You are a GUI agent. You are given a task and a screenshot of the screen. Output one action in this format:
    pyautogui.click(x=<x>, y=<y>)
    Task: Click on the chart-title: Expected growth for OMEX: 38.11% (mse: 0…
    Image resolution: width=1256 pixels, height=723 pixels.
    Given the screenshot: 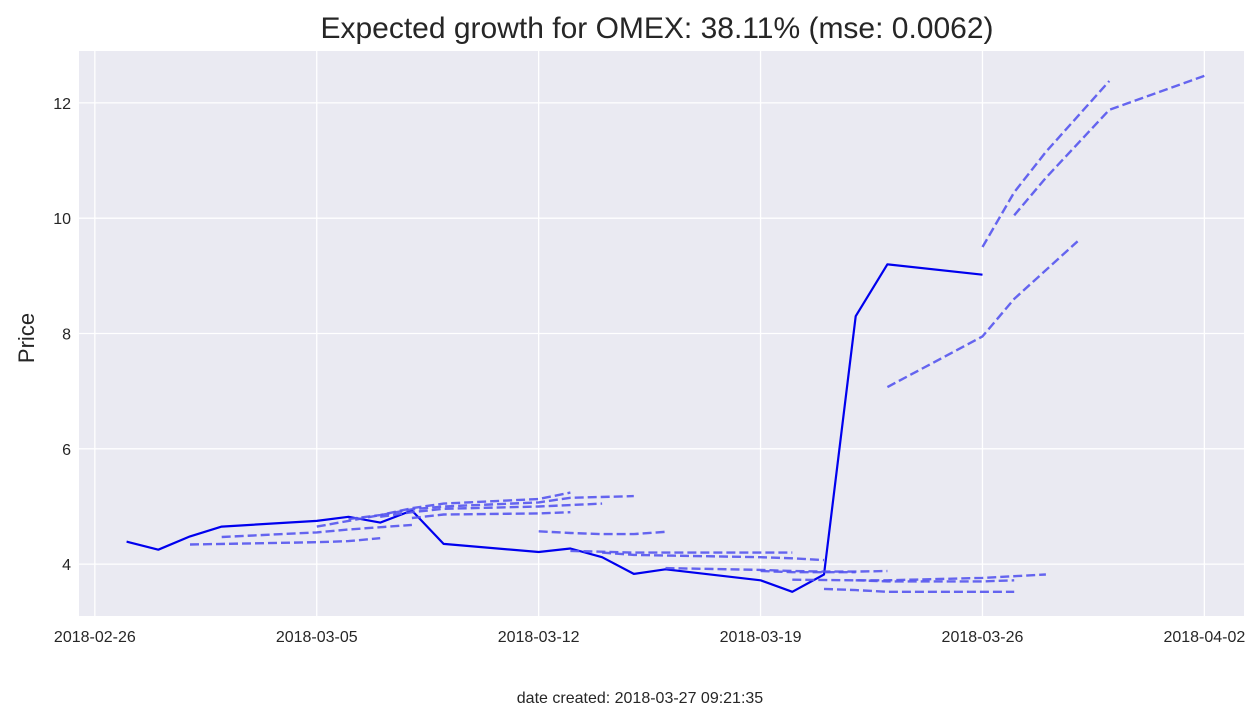 What is the action you would take?
    pyautogui.click(x=656, y=28)
    